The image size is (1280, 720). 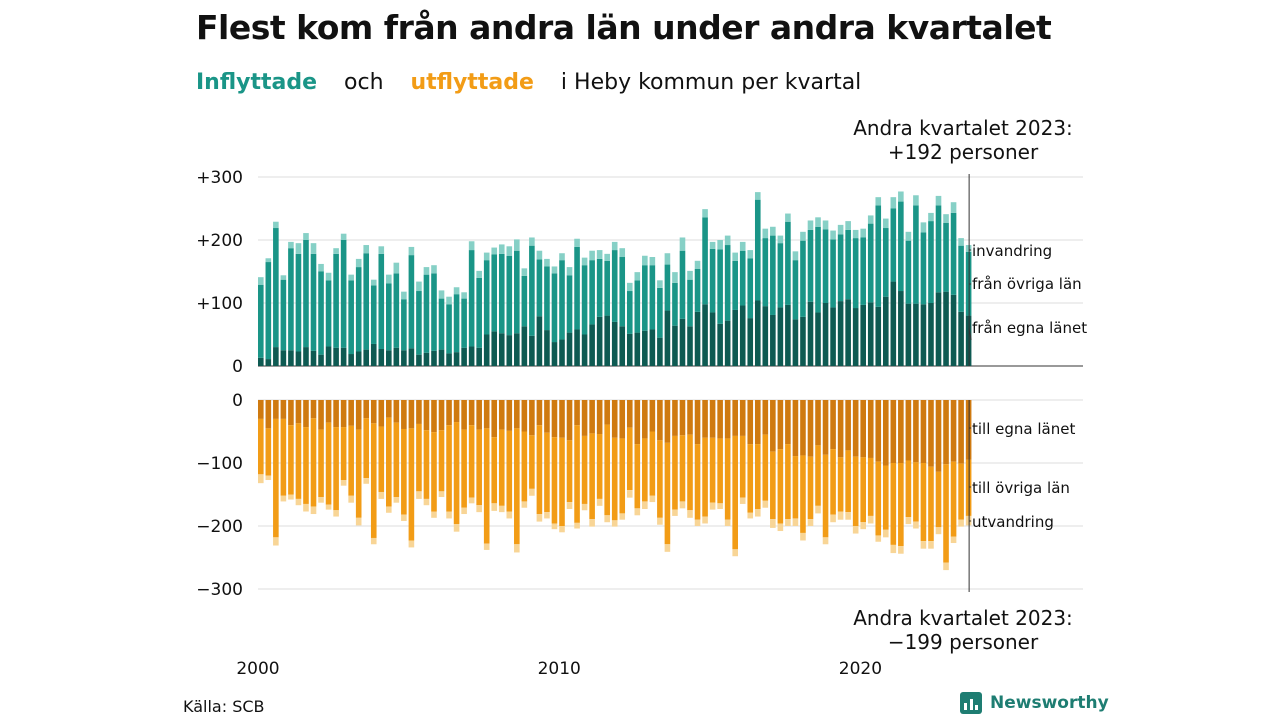 What do you see at coordinates (364, 82) in the screenshot?
I see `subtitle-och: och` at bounding box center [364, 82].